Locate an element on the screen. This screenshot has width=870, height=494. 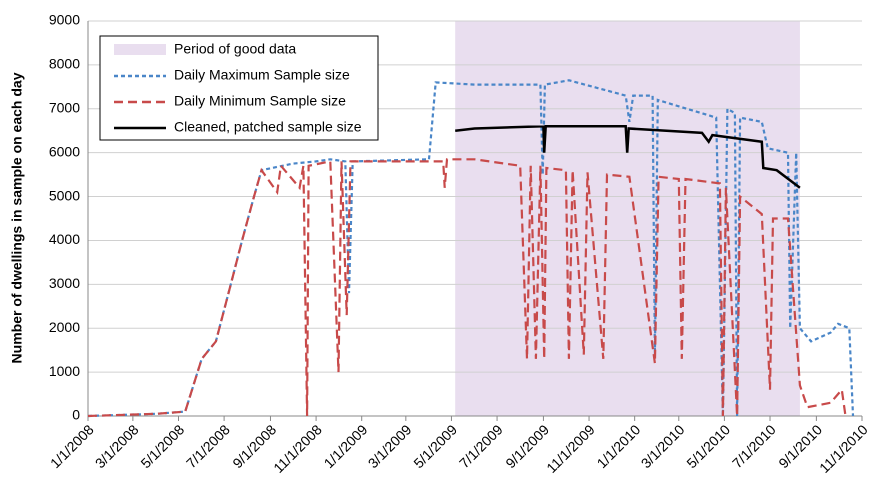
legend-label: Period of good data is located at coordinates (235, 49).